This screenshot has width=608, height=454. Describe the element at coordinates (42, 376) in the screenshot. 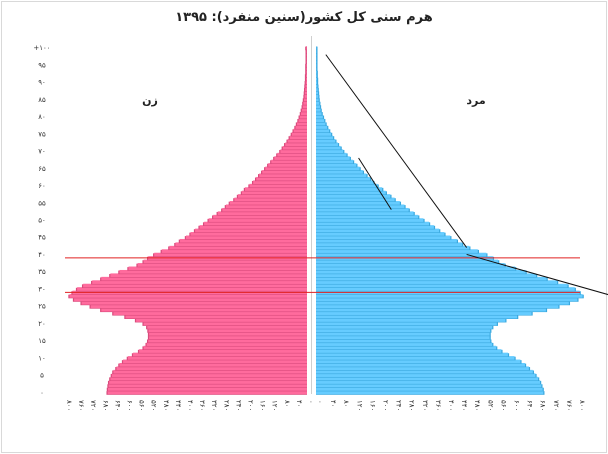

I see `y-tick-label: ۵` at that location.